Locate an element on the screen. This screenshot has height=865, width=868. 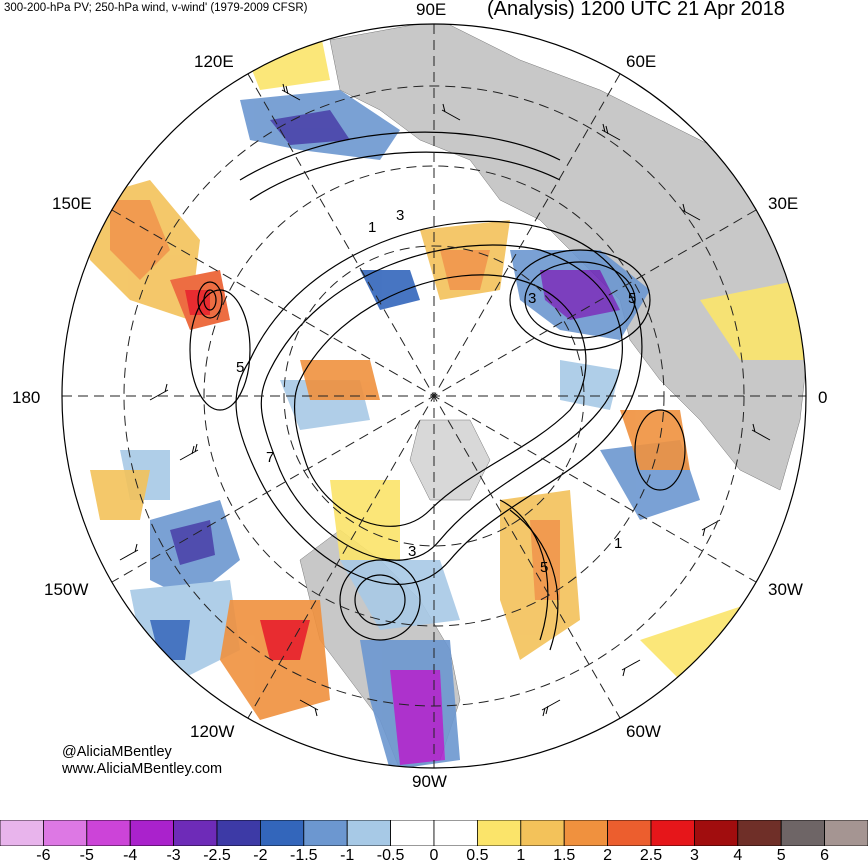
lon-label-60w: 60W is located at coordinates (643, 731).